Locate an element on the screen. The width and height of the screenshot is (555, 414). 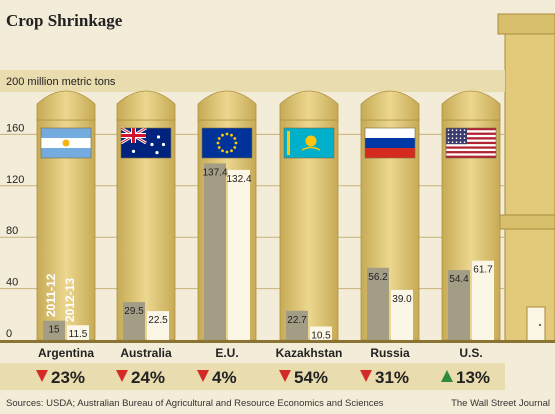
category-label: Argentina is located at coordinates (66, 353).